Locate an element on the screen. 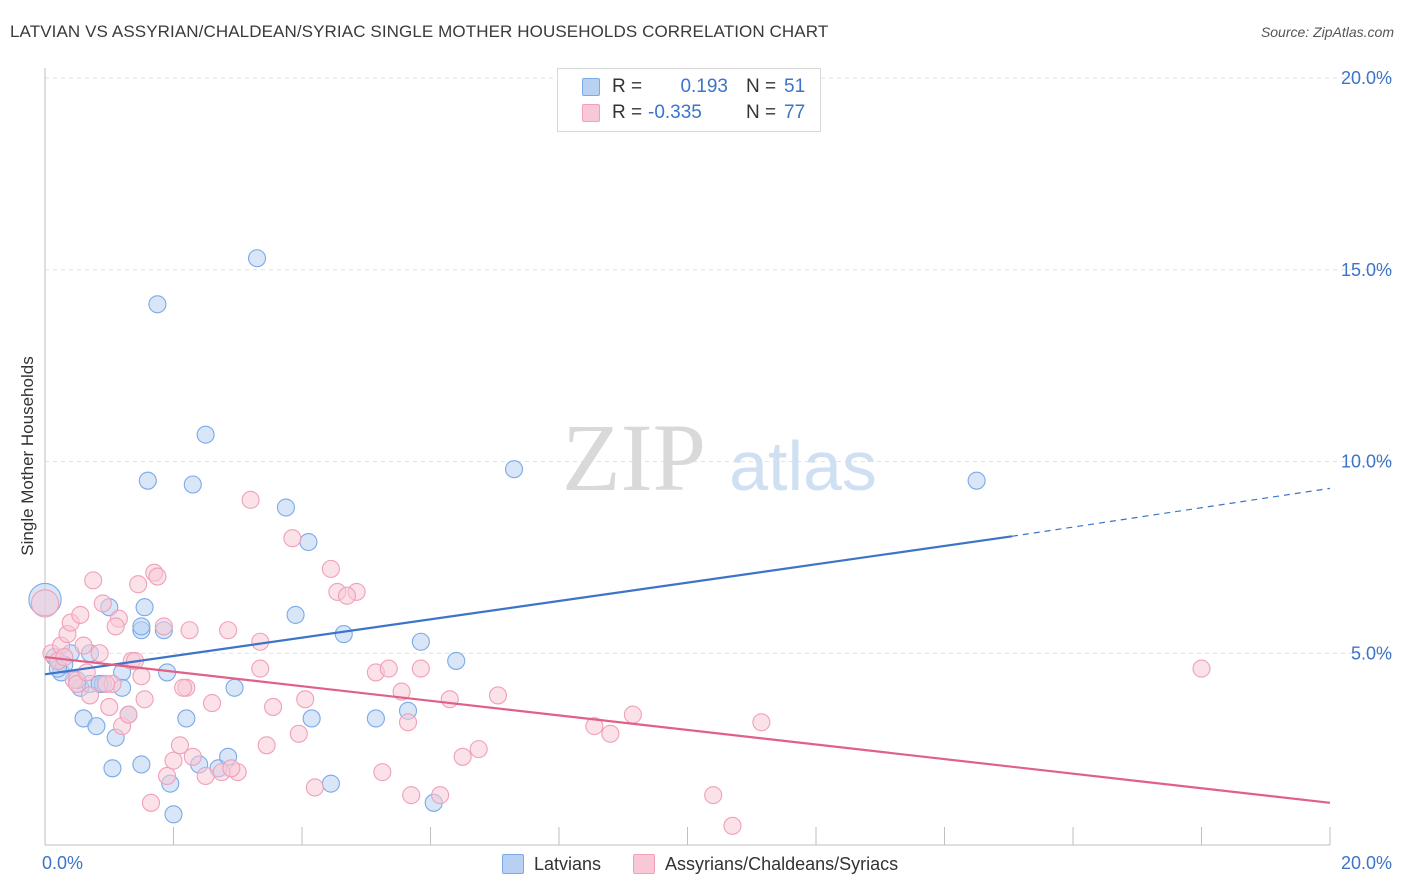  stats-legend: R = 0.193 N = 51 R = -0.335 N = 77 is located at coordinates (689, 100).